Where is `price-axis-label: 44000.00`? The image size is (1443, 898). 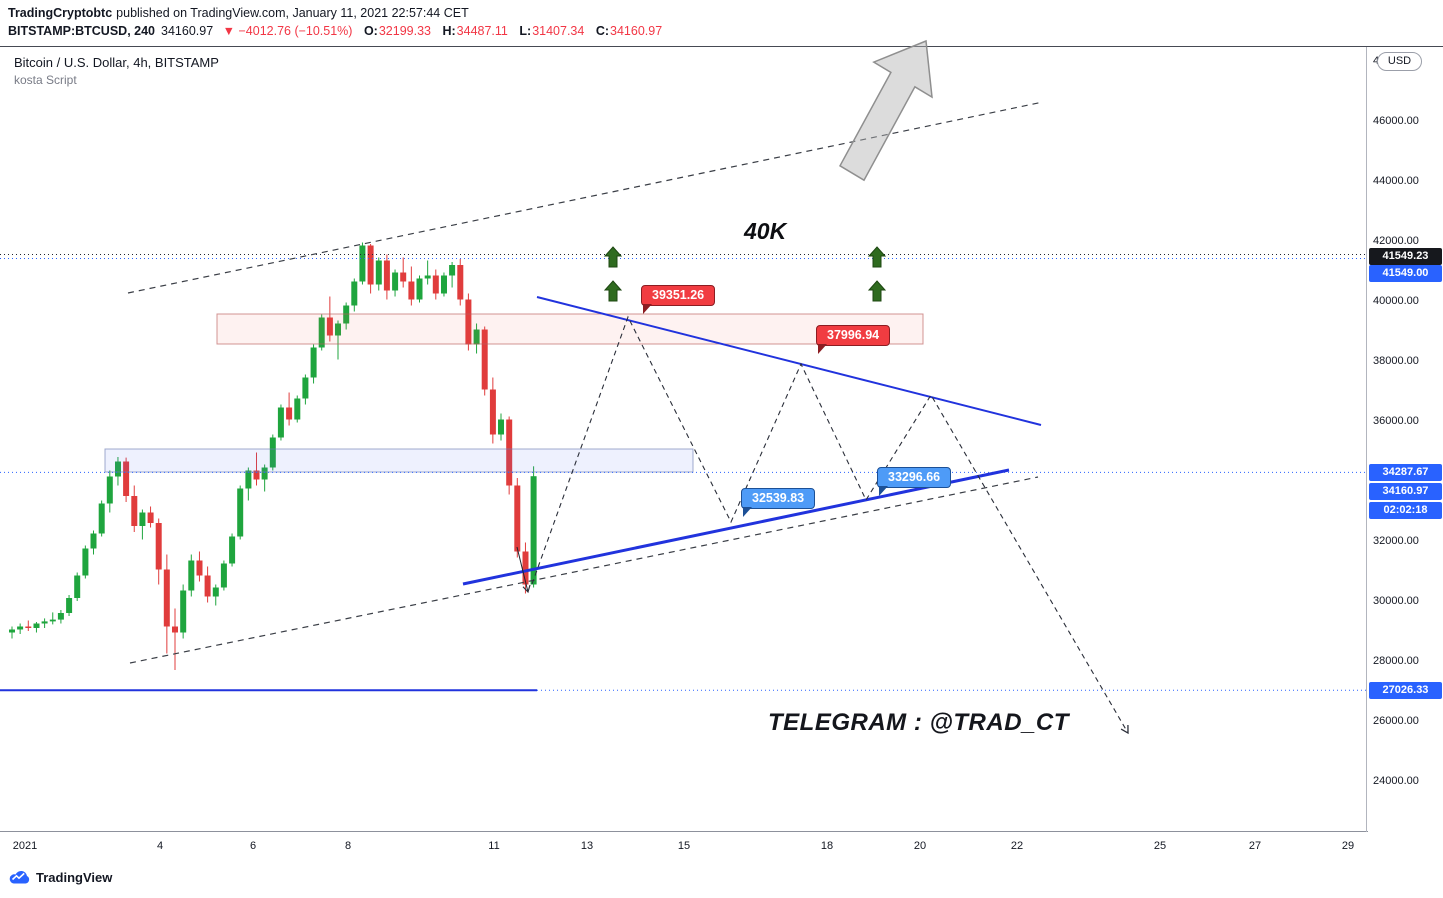 price-axis-label: 44000.00 is located at coordinates (1396, 181).